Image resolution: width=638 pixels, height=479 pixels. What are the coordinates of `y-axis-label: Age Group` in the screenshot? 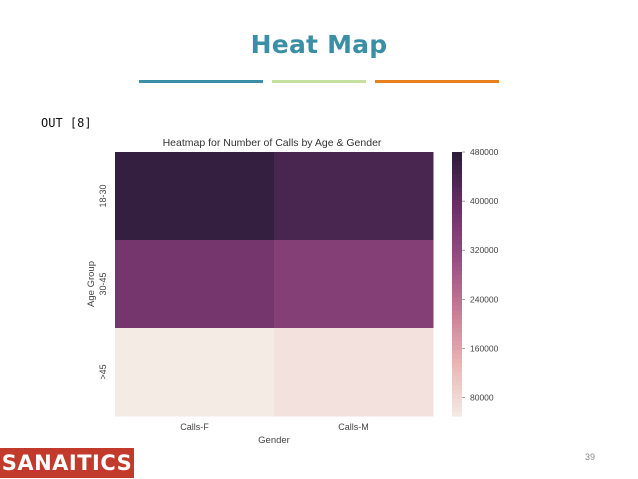 It's located at (91, 284).